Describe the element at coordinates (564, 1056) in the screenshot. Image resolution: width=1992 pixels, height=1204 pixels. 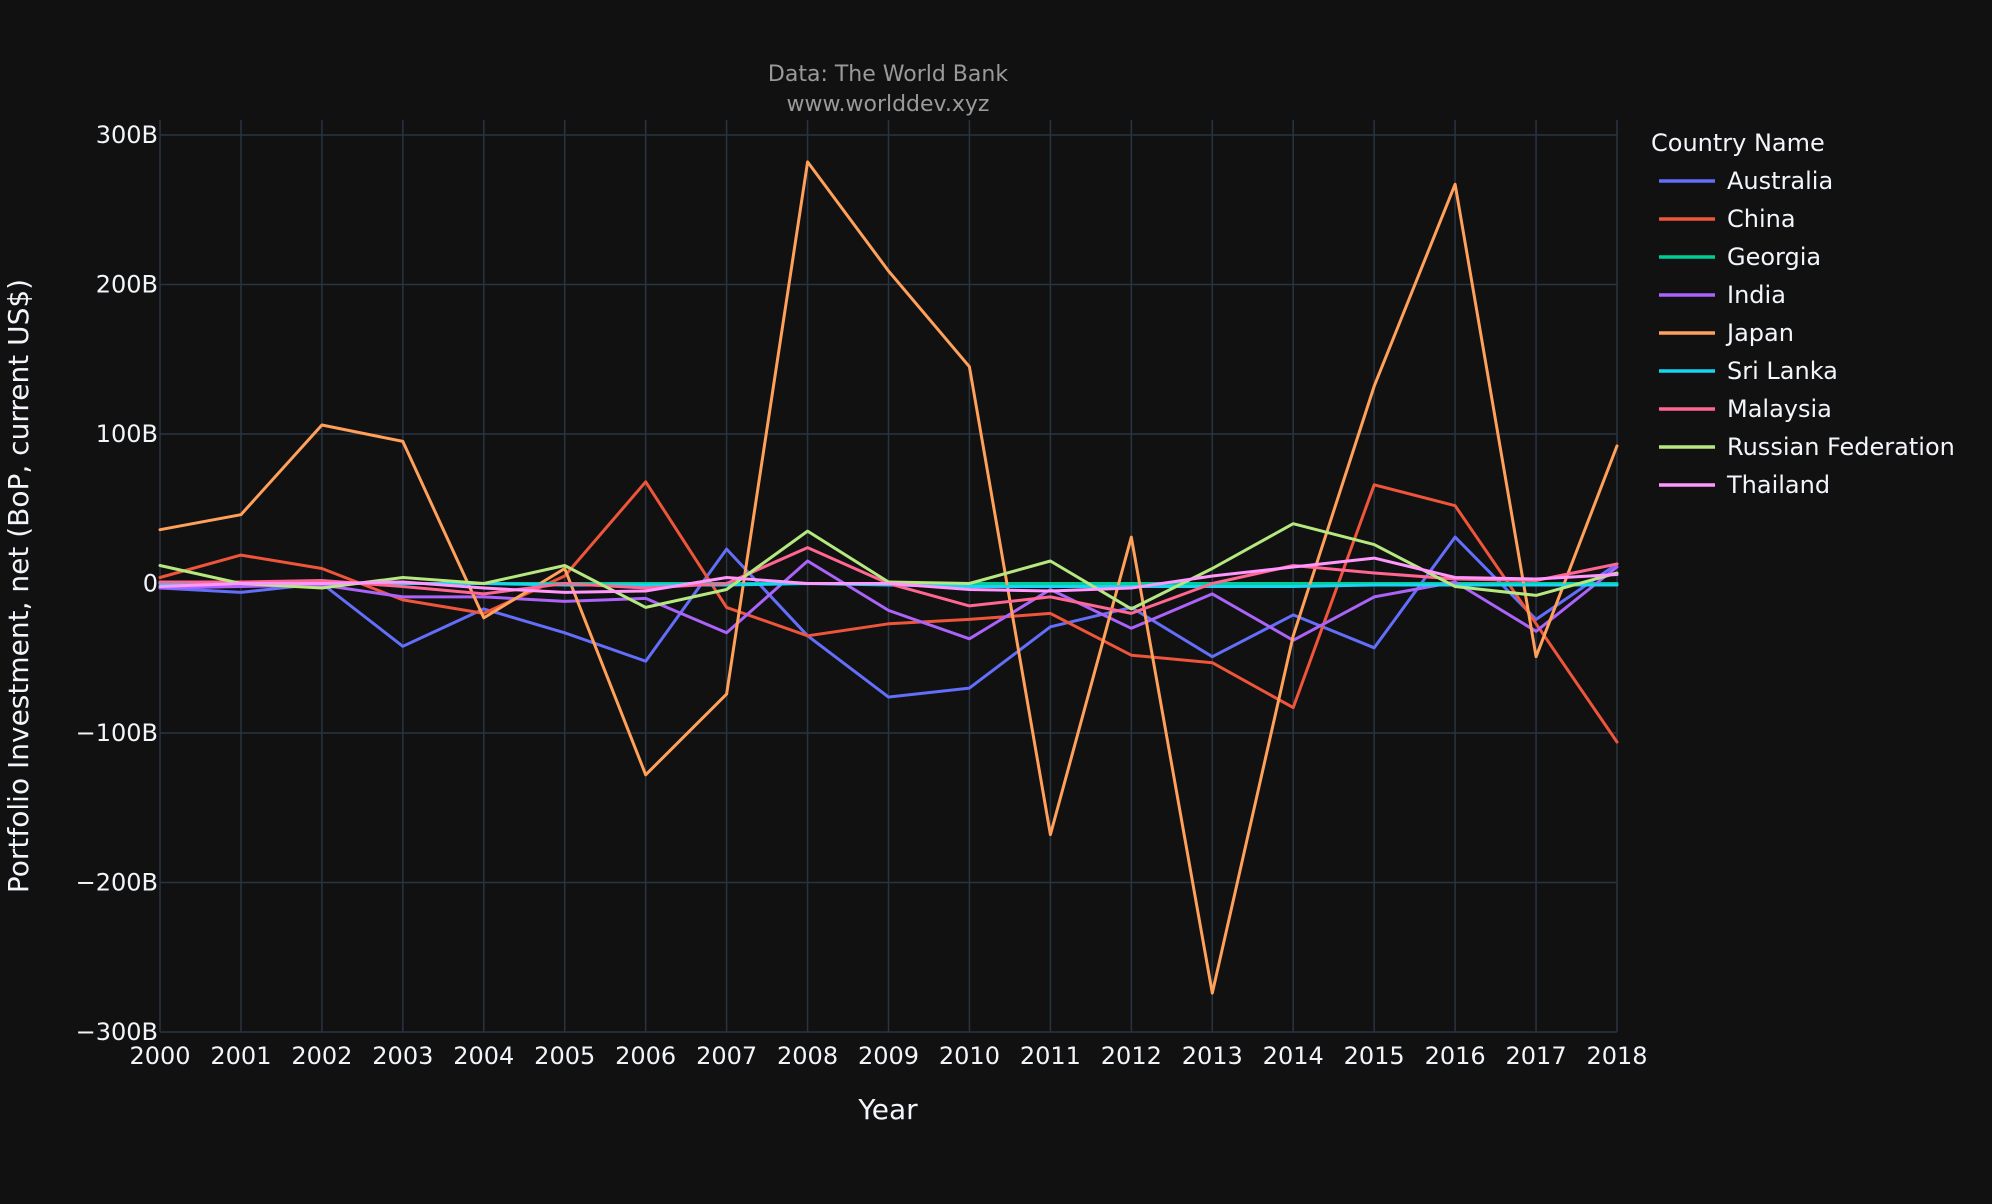
I see `x-tick-label: 2005` at that location.